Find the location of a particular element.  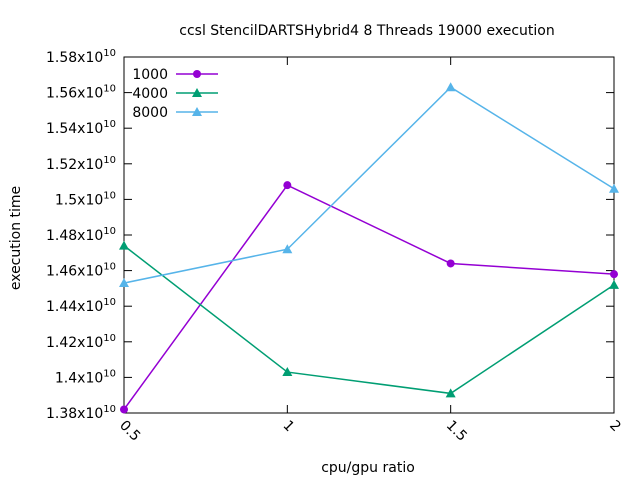

y-tick-label: 1.48x1010 is located at coordinates (81, 235).